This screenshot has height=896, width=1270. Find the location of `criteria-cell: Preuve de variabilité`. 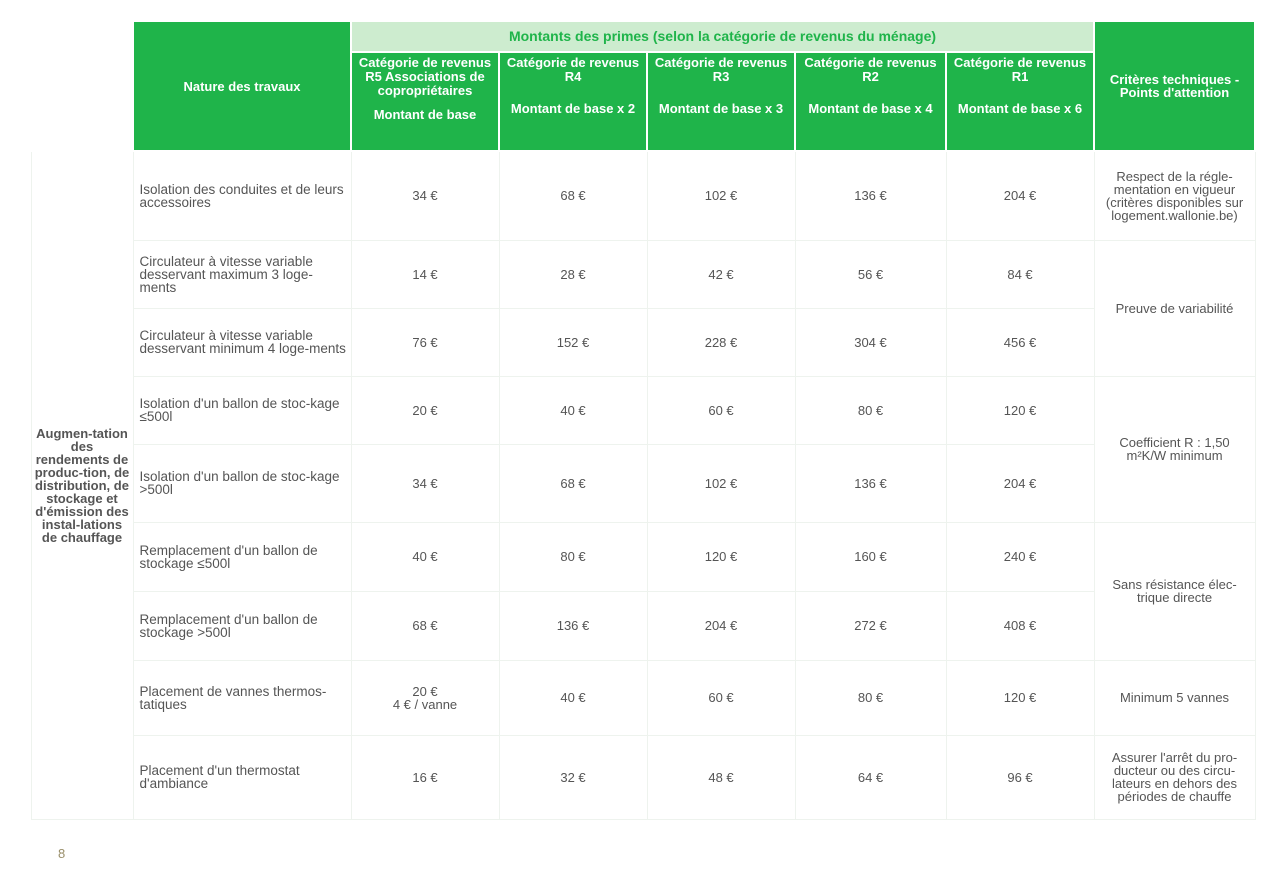

criteria-cell: Preuve de variabilité is located at coordinates (1174, 308).